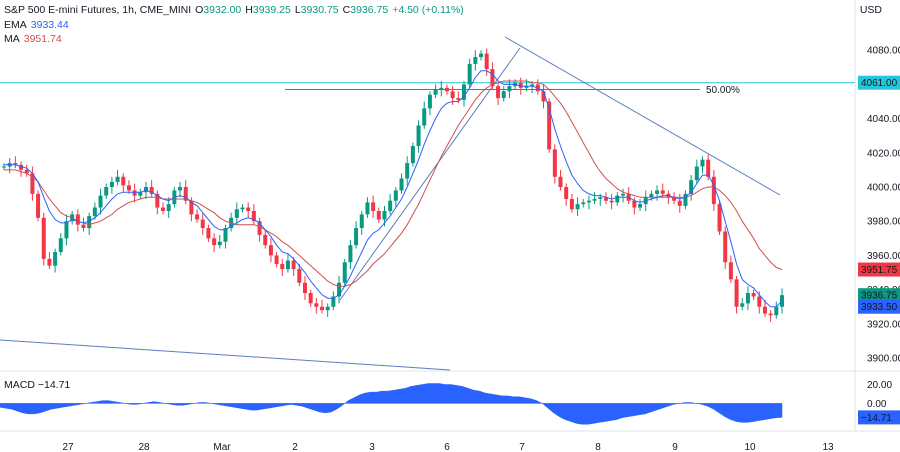 The image size is (900, 452). What do you see at coordinates (199, 10) in the screenshot?
I see `open-label: O` at bounding box center [199, 10].